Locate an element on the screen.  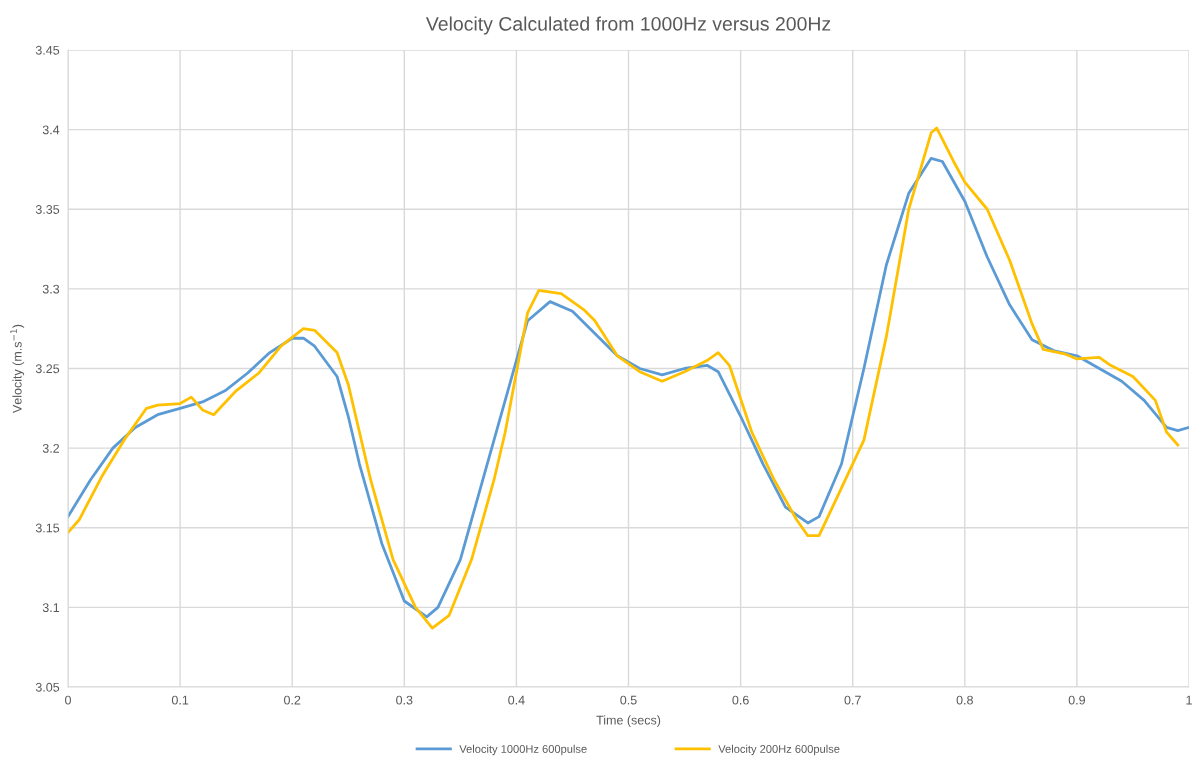
y-tick-label: 3.15 is located at coordinates (47, 528).